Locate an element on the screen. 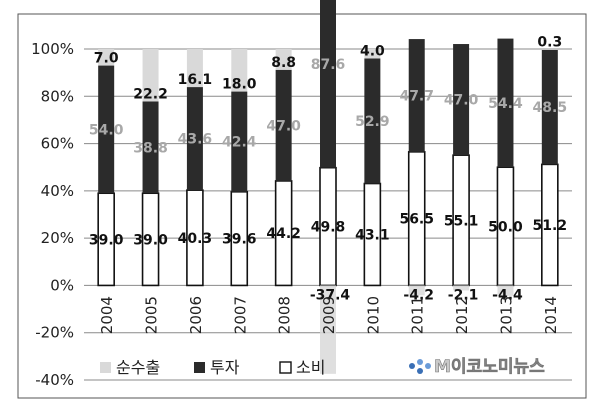  label-investment: 42.4 is located at coordinates (239, 143).